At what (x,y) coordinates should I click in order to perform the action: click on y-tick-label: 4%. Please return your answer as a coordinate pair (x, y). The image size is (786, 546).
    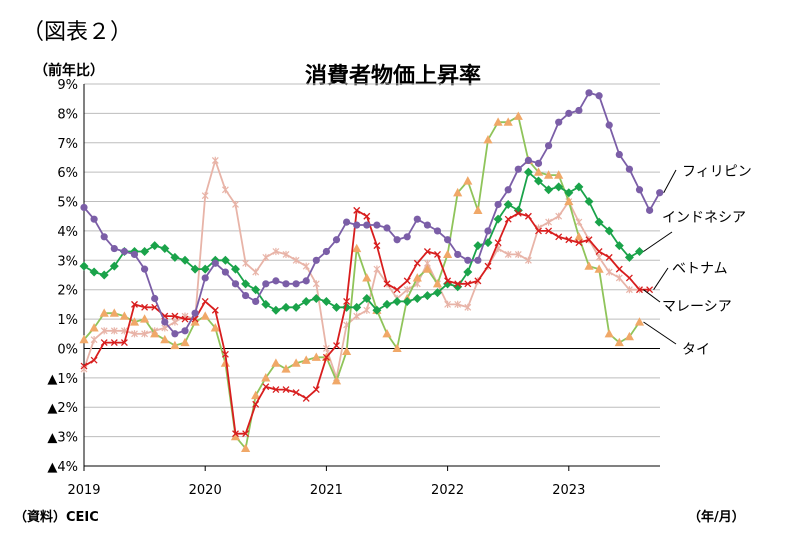
    Looking at the image, I should click on (67, 232).